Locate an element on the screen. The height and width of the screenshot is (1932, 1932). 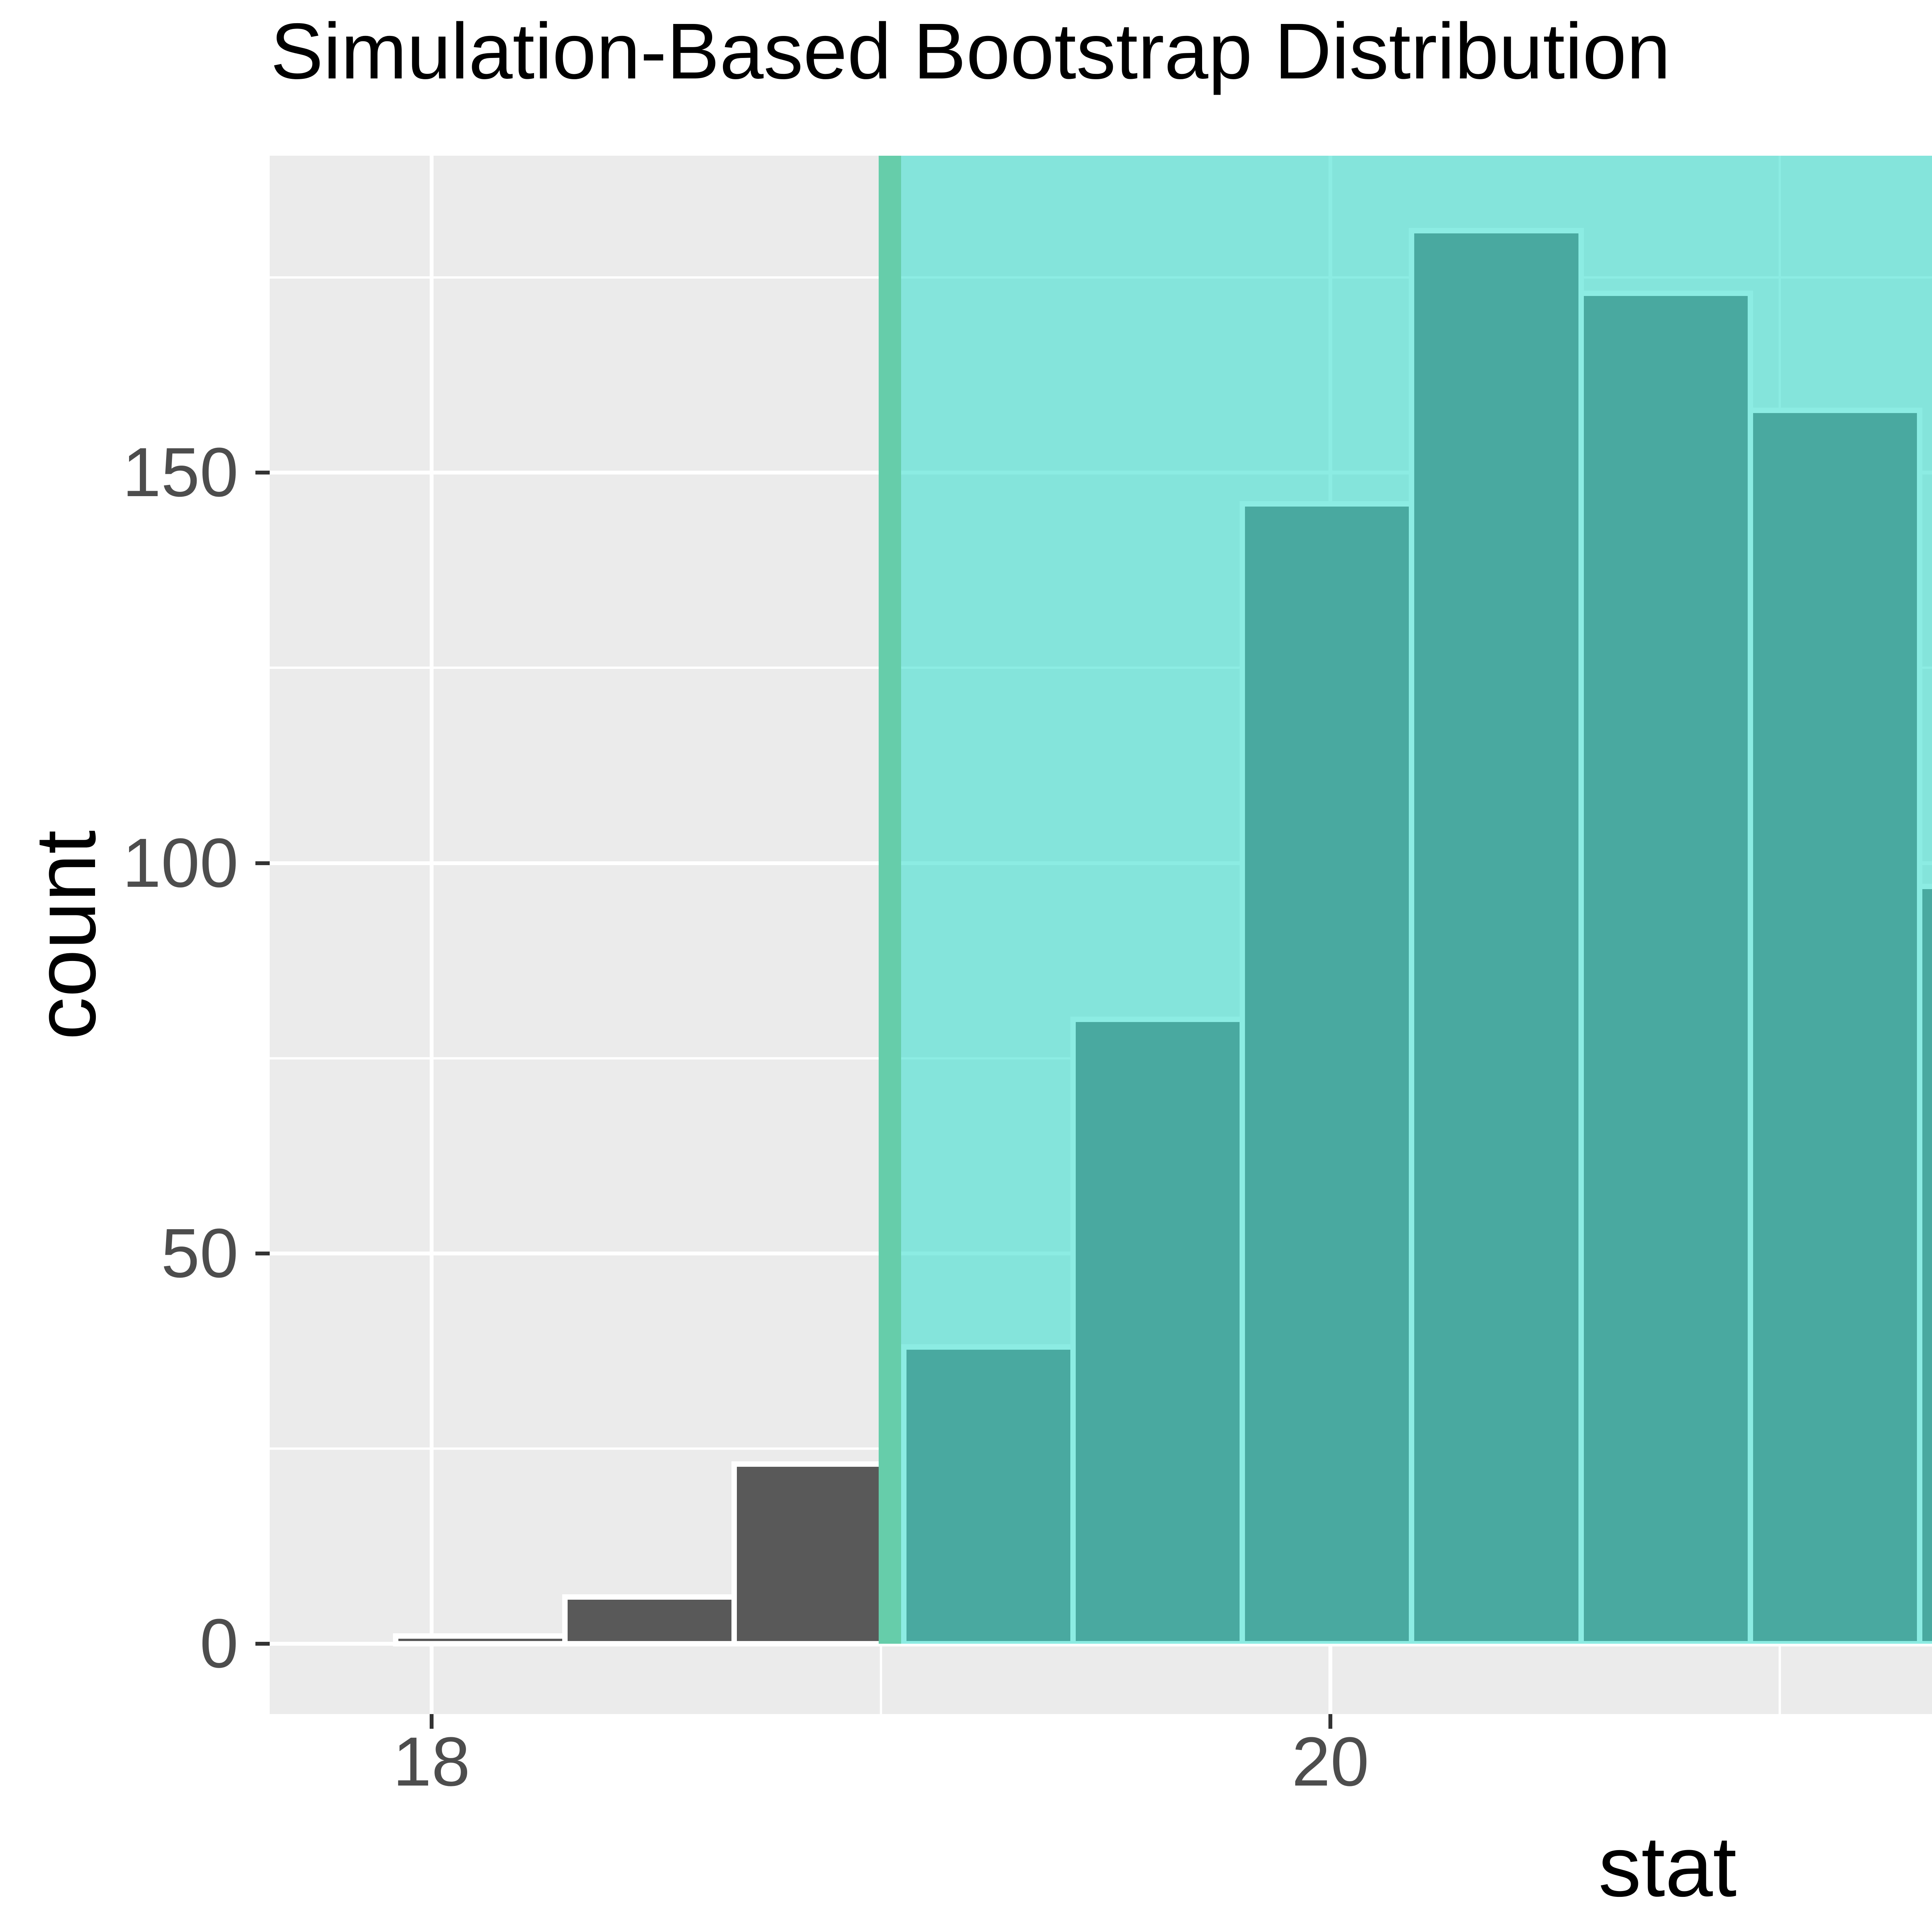
x-tick-label: 20 is located at coordinates (1331, 1762).